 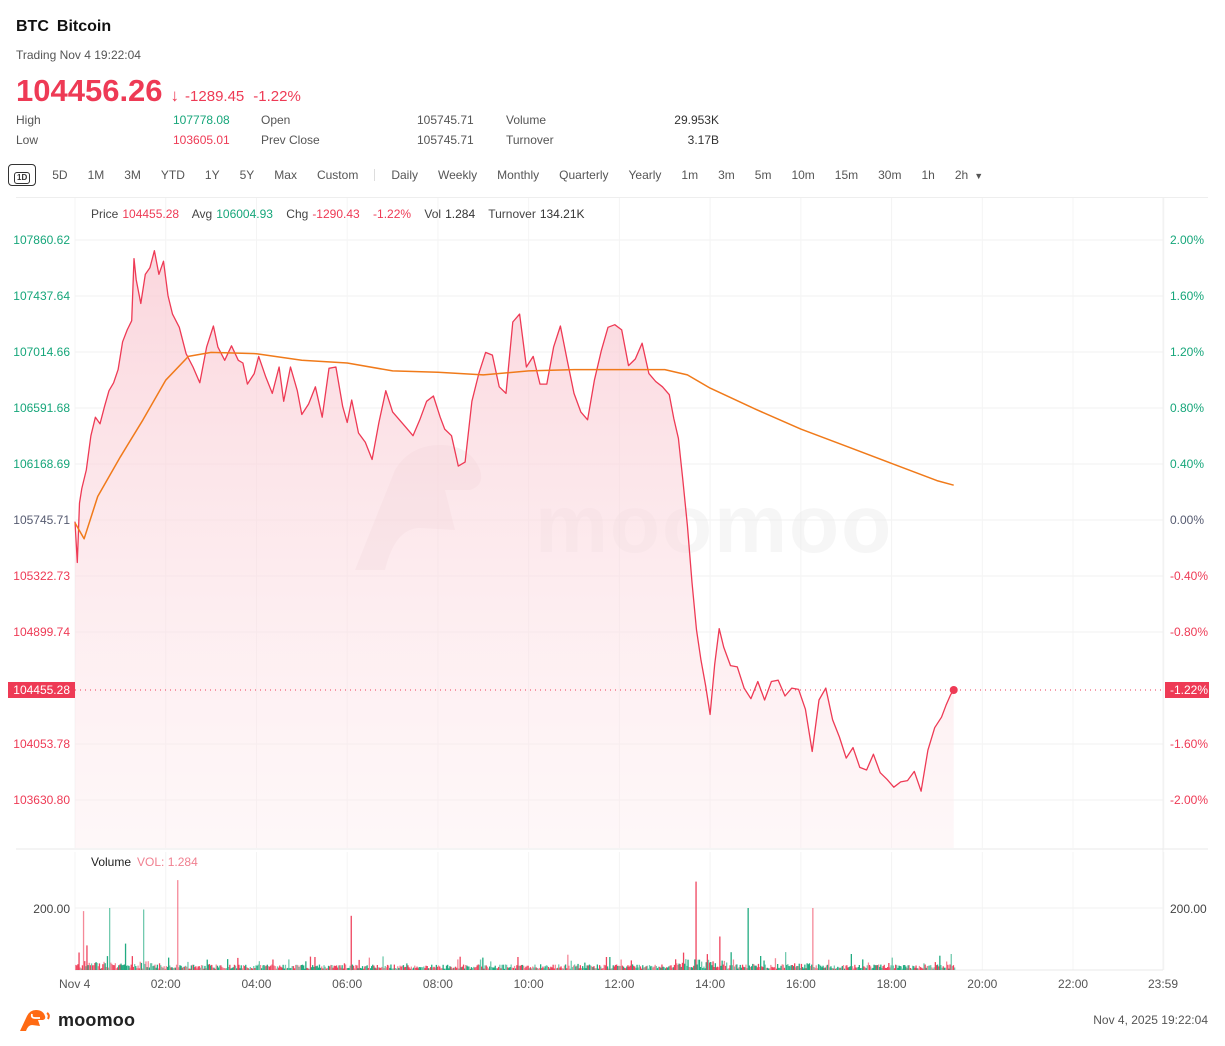 I want to click on svg-text: 08:00, so click(x=438, y=984).